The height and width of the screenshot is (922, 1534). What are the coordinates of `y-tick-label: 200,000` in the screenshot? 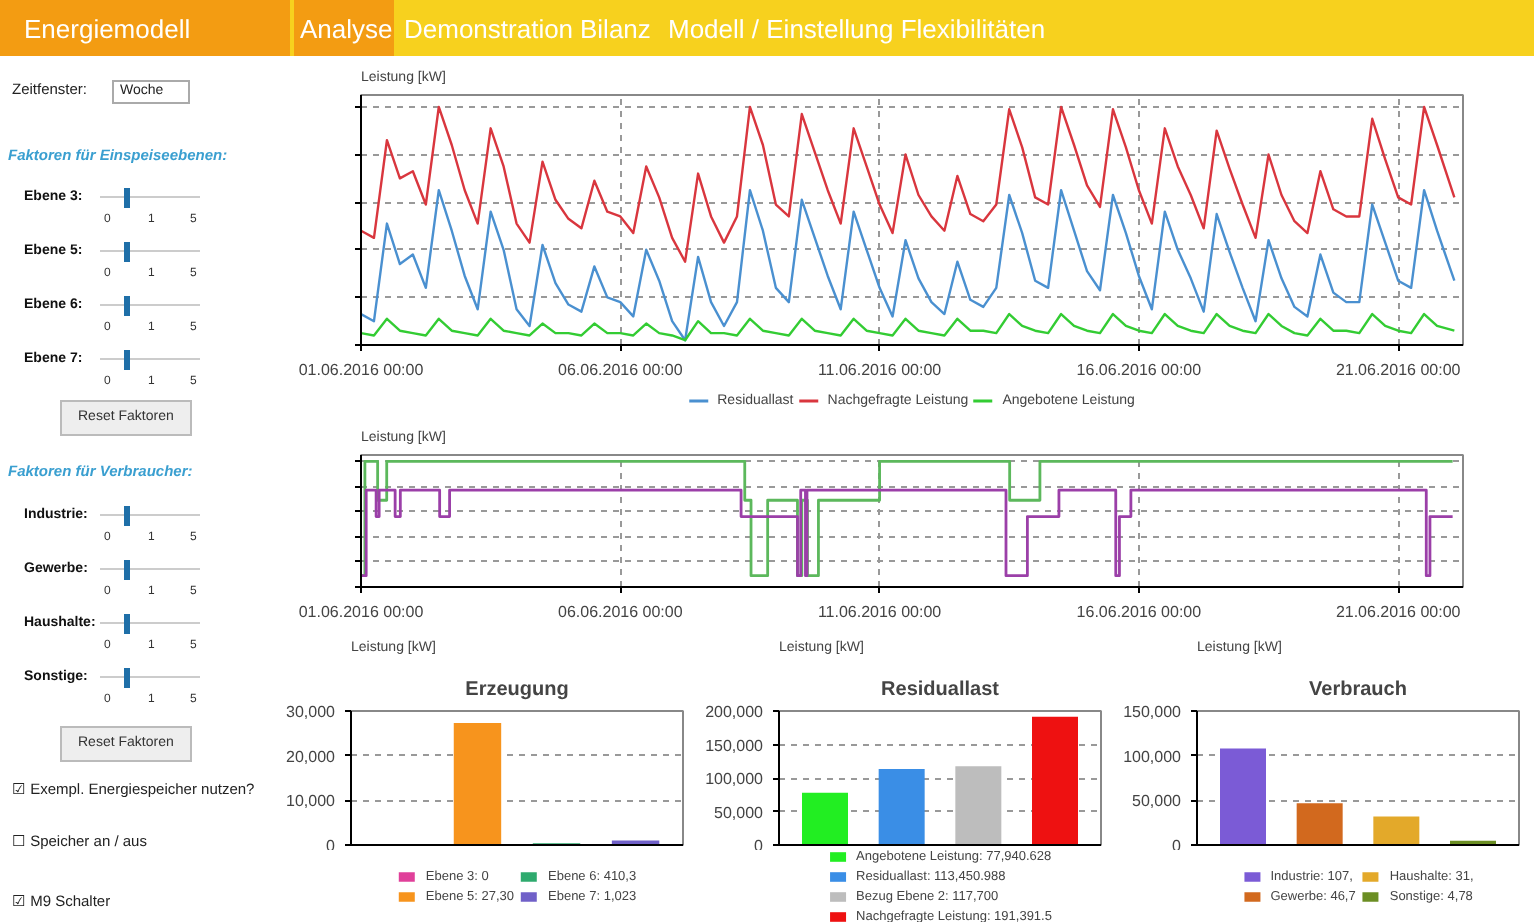 It's located at (735, 712).